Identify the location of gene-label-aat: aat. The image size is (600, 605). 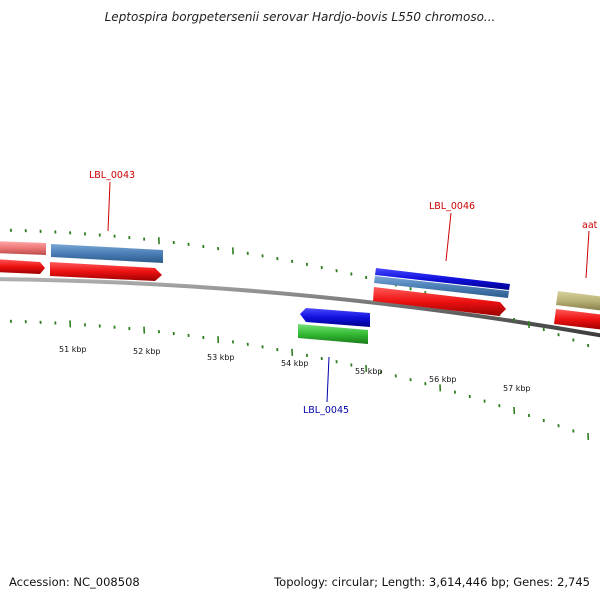
(590, 225).